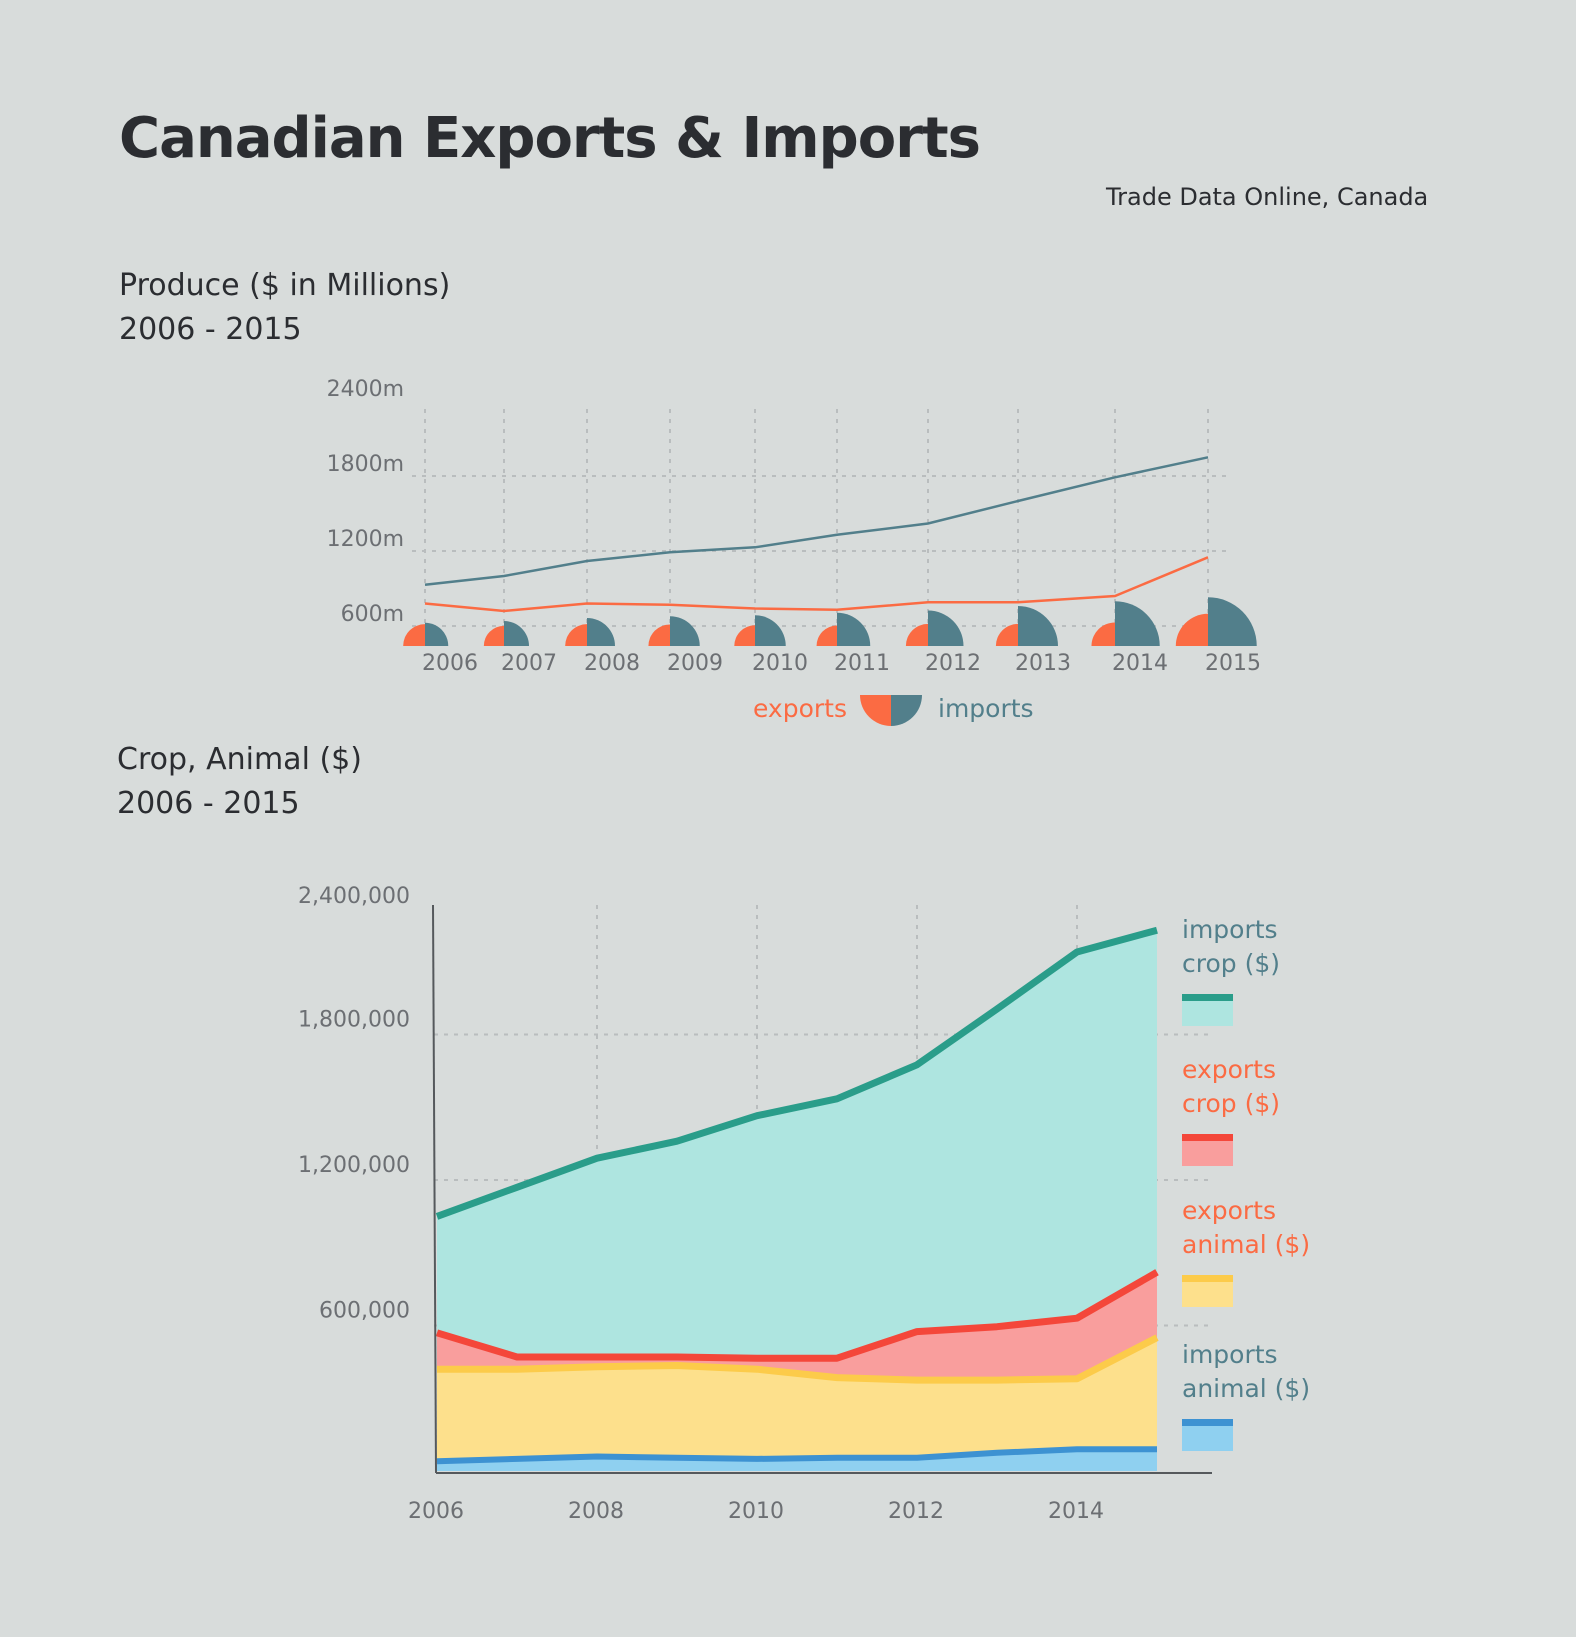  What do you see at coordinates (285, 285) in the screenshot?
I see `chart1-title: Produce ($ in Millions)` at bounding box center [285, 285].